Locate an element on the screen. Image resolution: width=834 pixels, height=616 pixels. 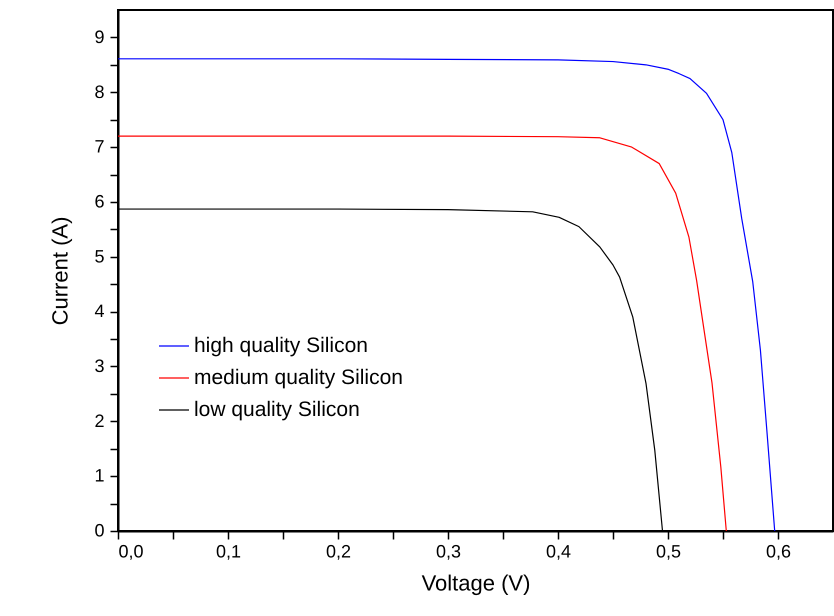
x-tick-label: 0,1 is located at coordinates (229, 552).